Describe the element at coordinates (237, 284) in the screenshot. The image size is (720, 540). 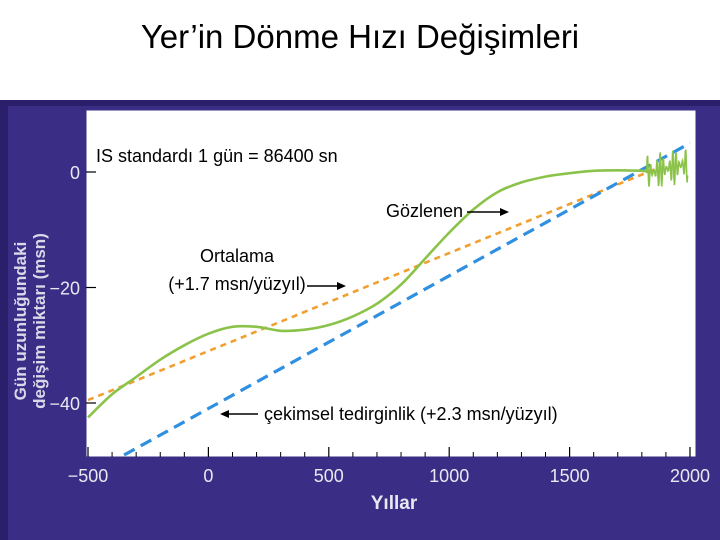
I see `annotation-average-line-2: (+1.7 msn/yüzyıl)` at that location.